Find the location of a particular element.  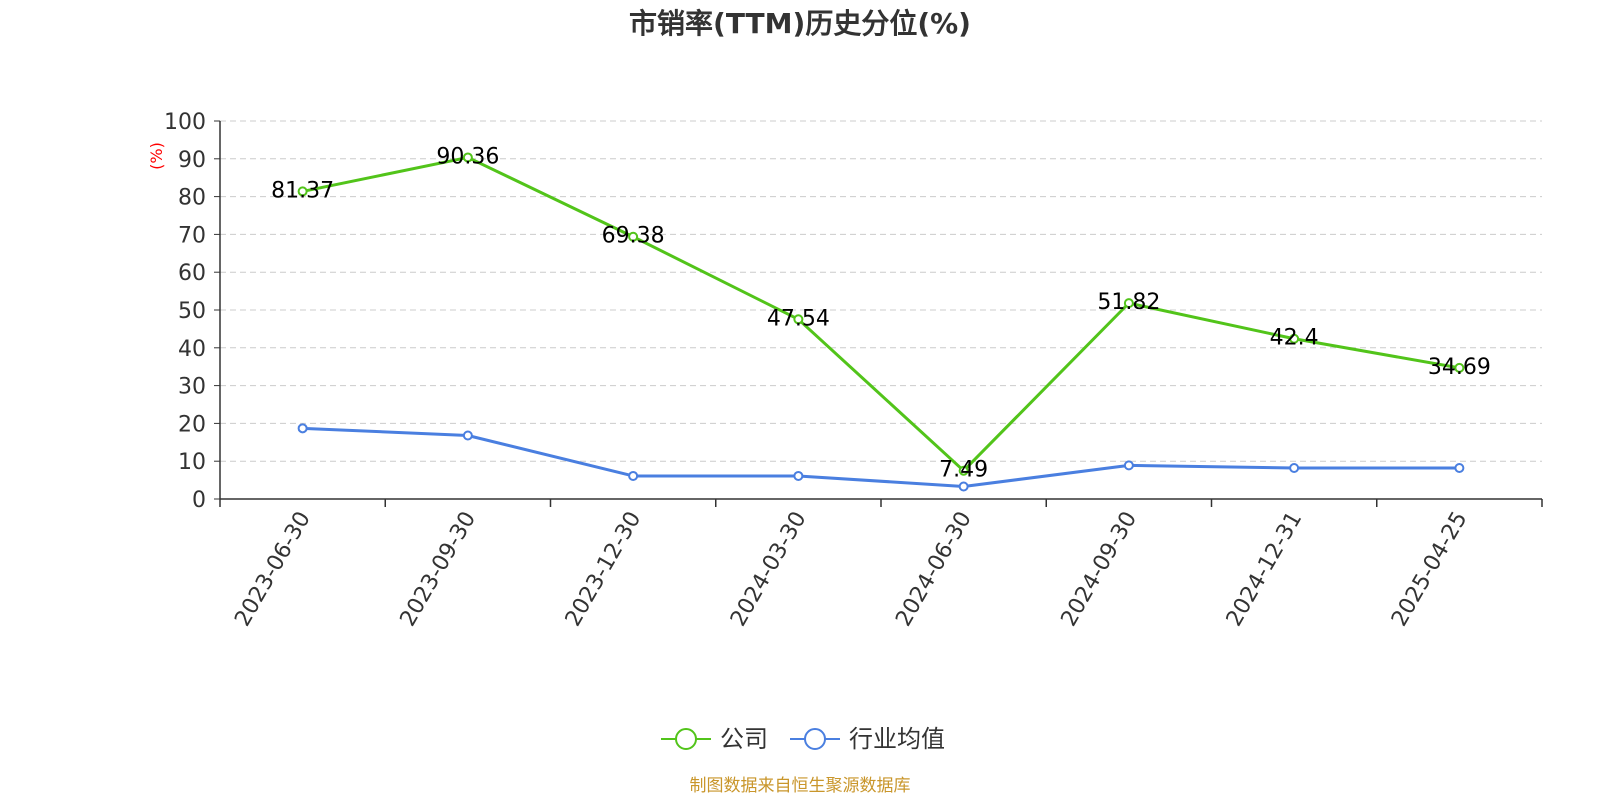

data-label: 47.54 is located at coordinates (798, 318).